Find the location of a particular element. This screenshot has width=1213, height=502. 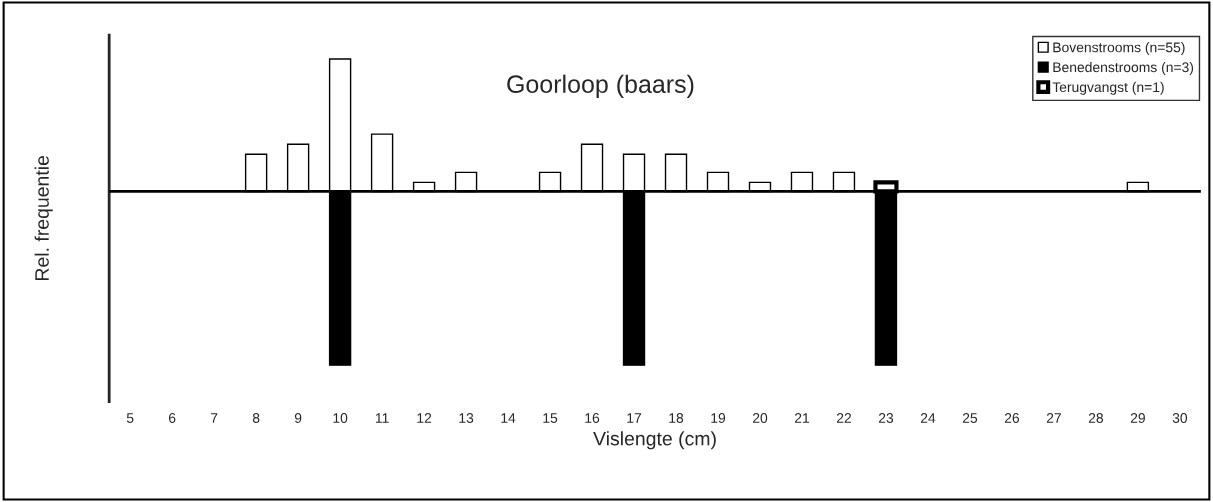

x-tick-label: 7 is located at coordinates (214, 418).